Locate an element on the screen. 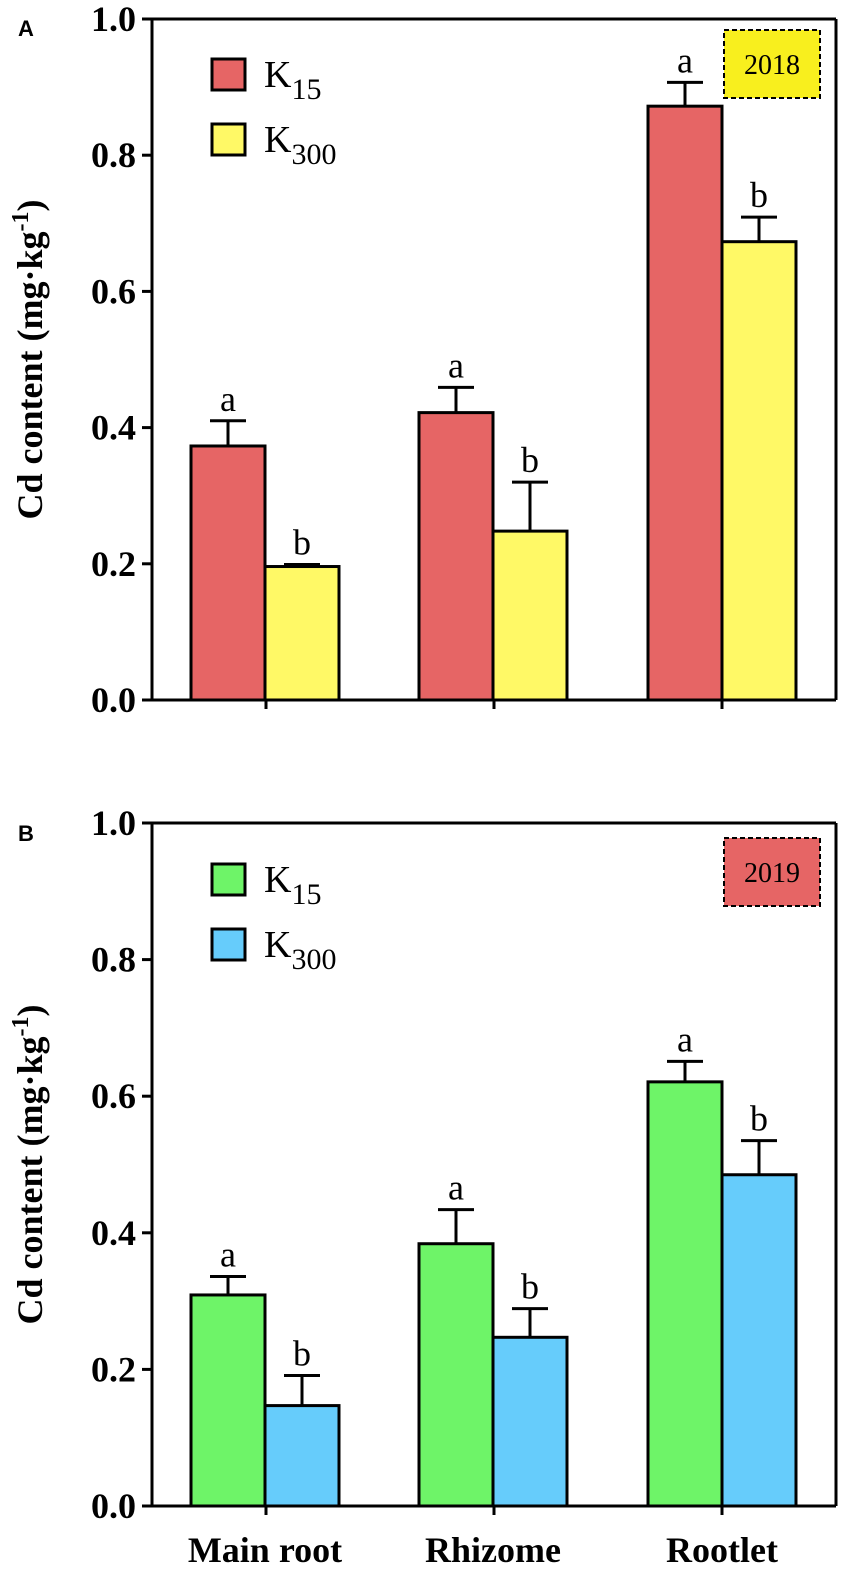 The image size is (850, 1582). panel-b-legend-label-k300: K300 is located at coordinates (300, 950).